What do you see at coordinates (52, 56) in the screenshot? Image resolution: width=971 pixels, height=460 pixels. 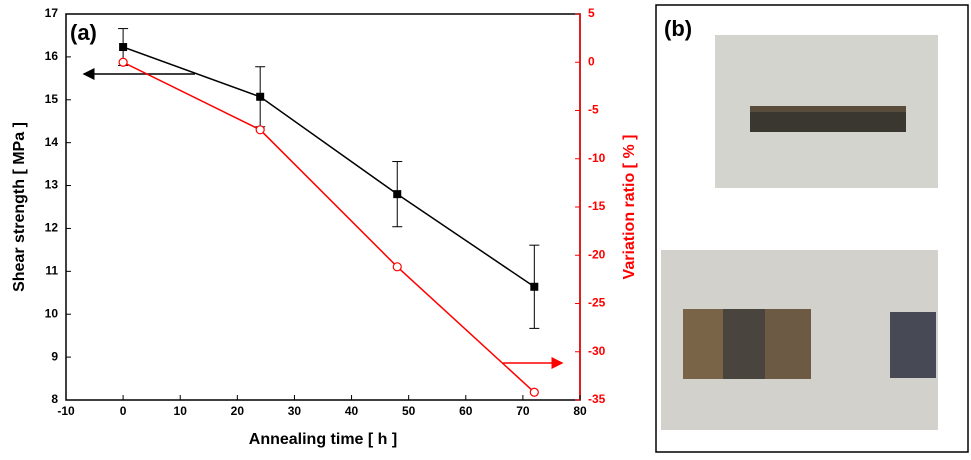 I see `y-tick-label: 16` at bounding box center [52, 56].